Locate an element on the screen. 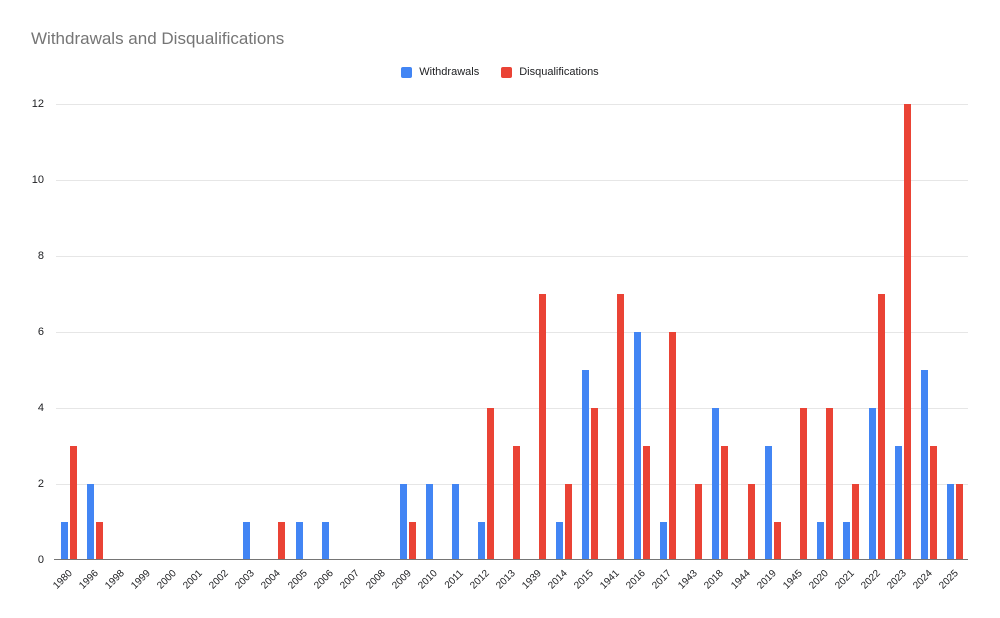 This screenshot has width=1000, height=618. x-tick-label: 2018 is located at coordinates (714, 580).